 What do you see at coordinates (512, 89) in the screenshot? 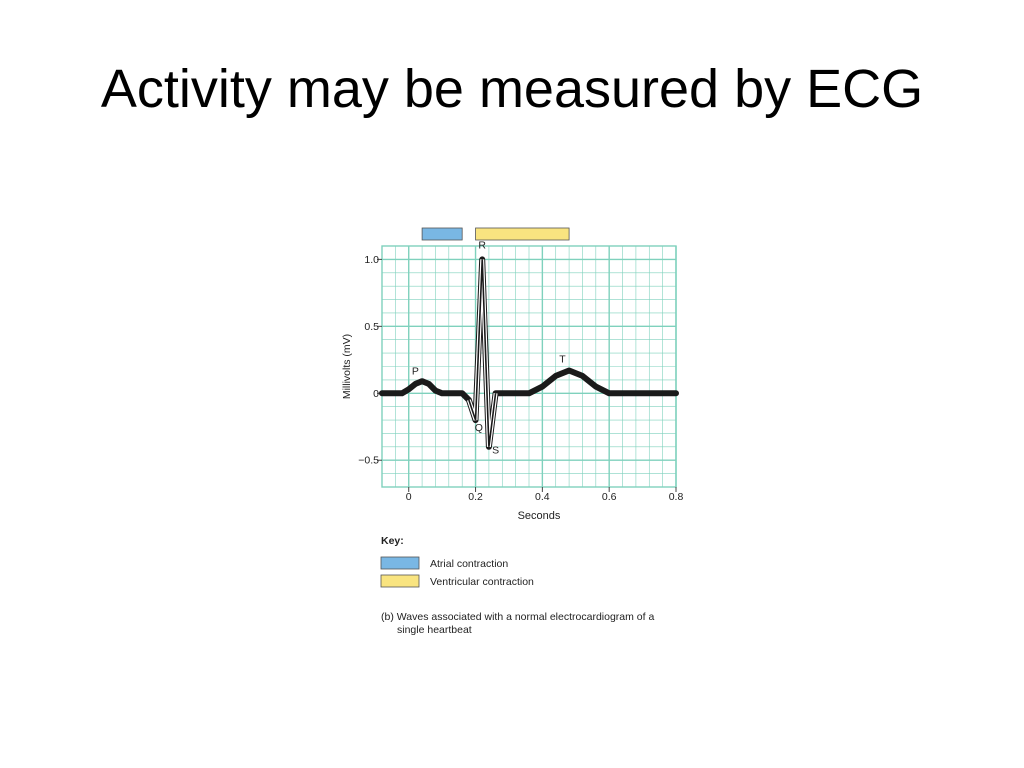
I see `slide-title: Activity may be measured by ECG` at bounding box center [512, 89].